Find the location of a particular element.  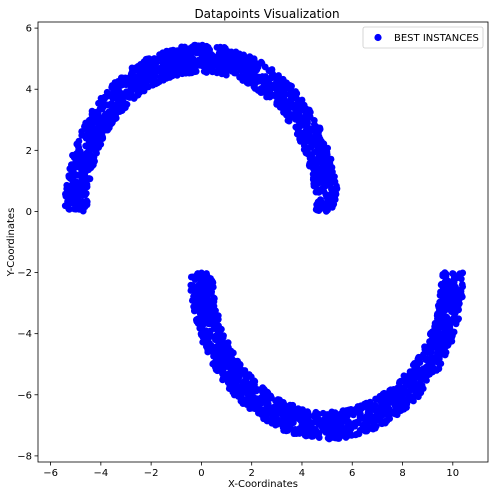

x-tick-label: −4 is located at coordinates (100, 473).